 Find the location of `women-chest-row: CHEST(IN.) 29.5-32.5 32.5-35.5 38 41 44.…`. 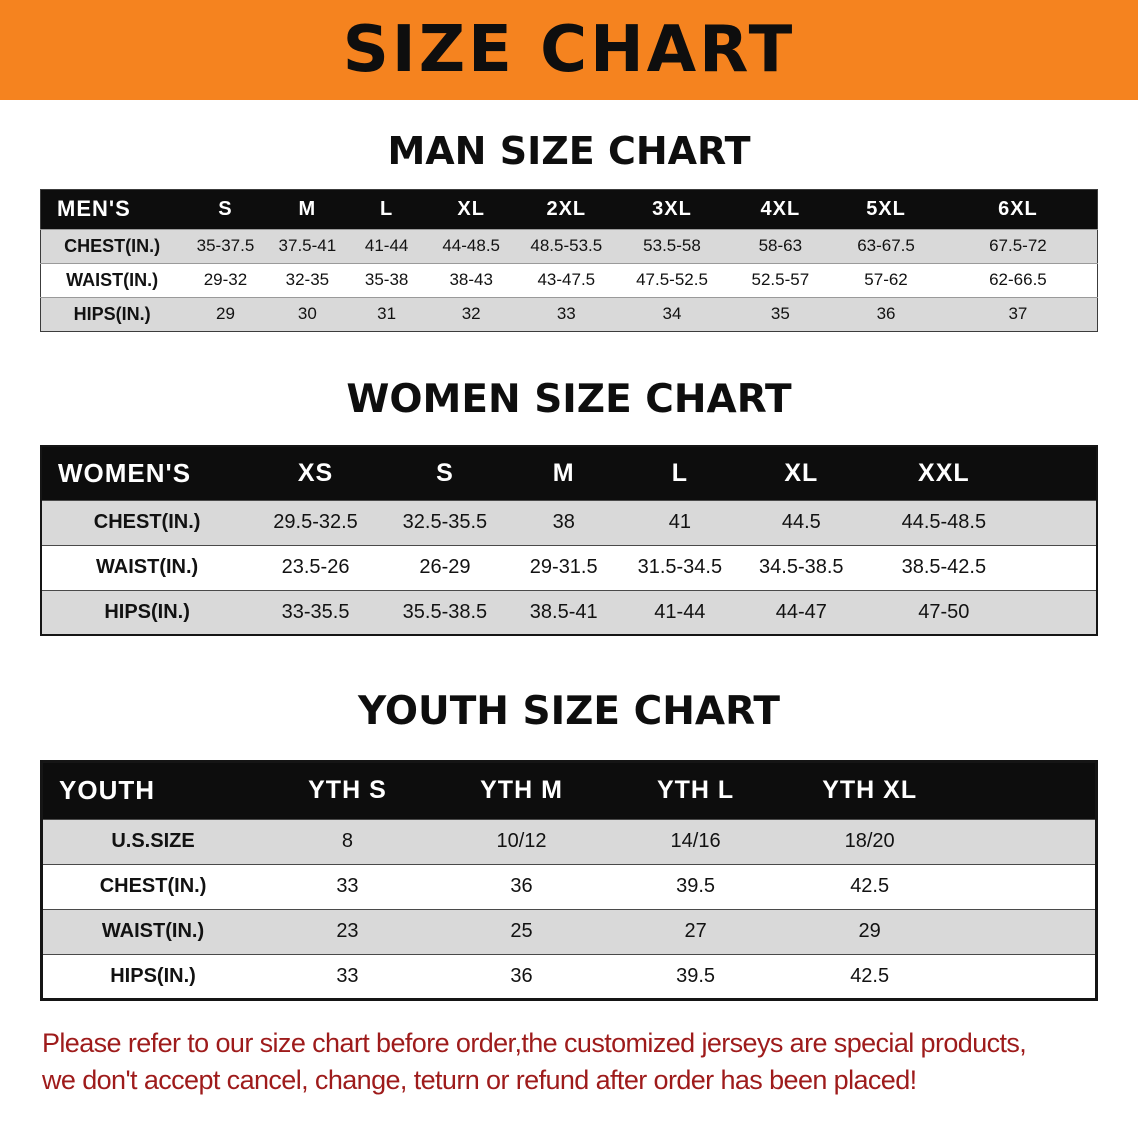

women-chest-row: CHEST(IN.) 29.5-32.5 32.5-35.5 38 41 44.… is located at coordinates (569, 523).